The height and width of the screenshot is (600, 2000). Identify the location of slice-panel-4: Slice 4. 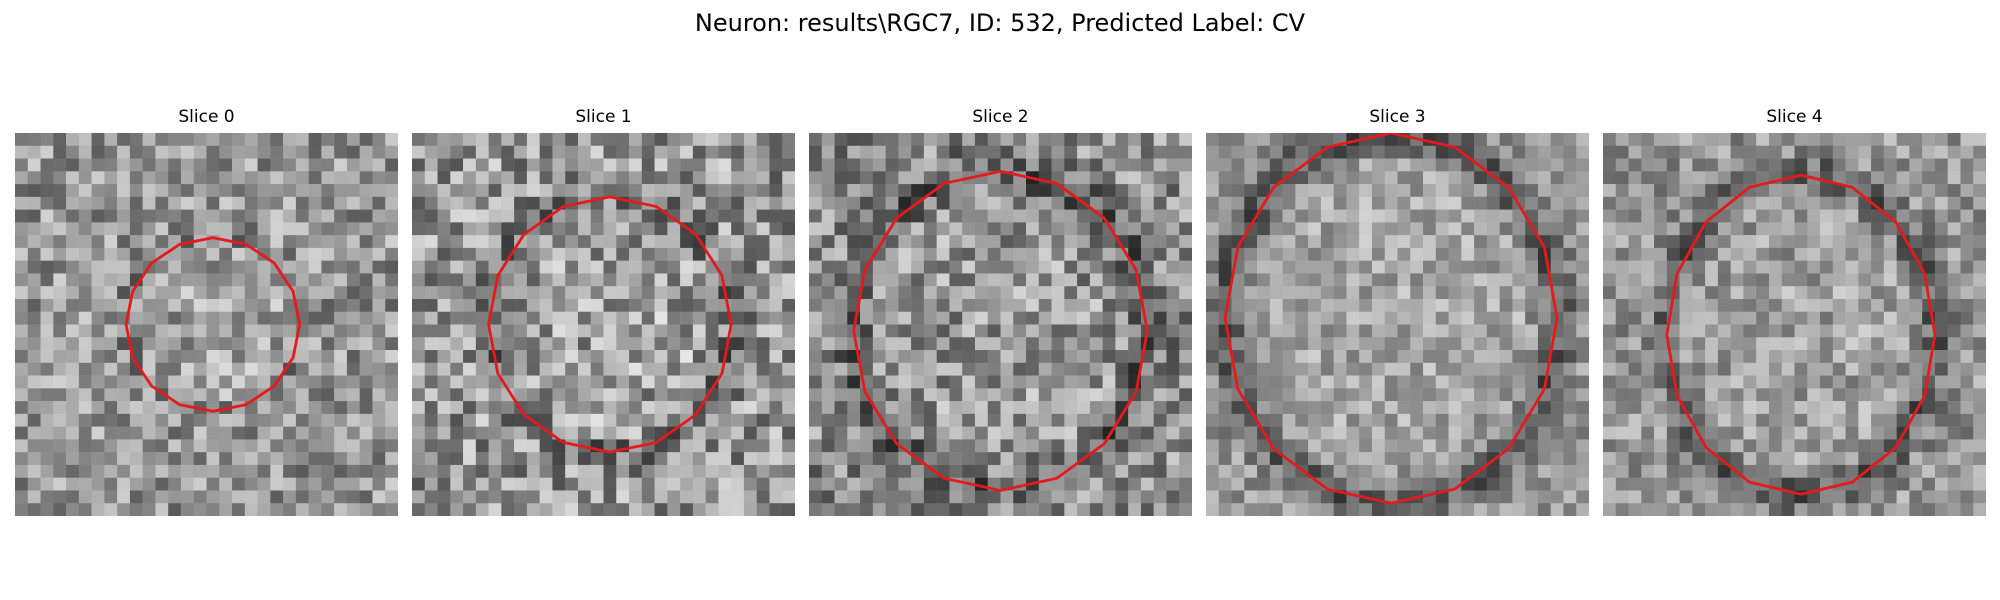
(1794, 310).